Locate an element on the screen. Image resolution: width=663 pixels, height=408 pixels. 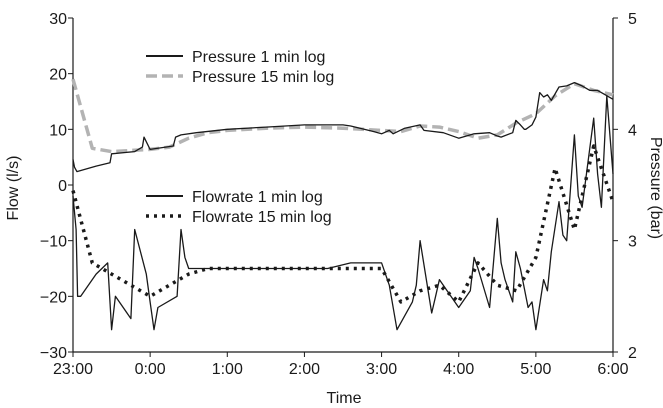
x-tick-label: 5:00 is located at coordinates (535, 369).